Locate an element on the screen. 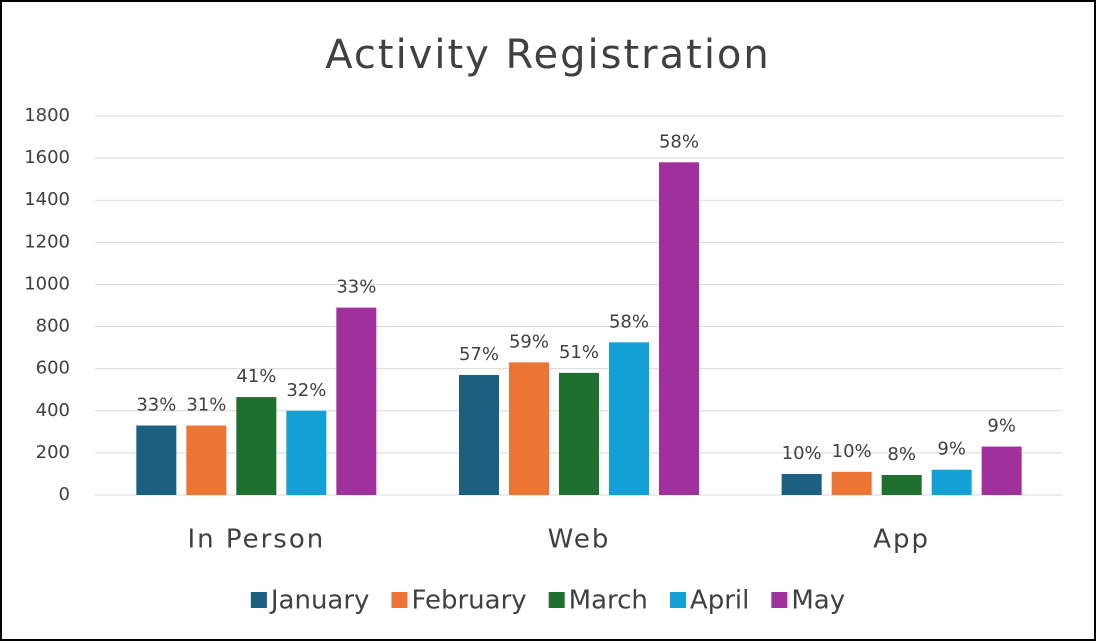 The image size is (1096, 641). y-tick-label: 1200 is located at coordinates (47, 241).